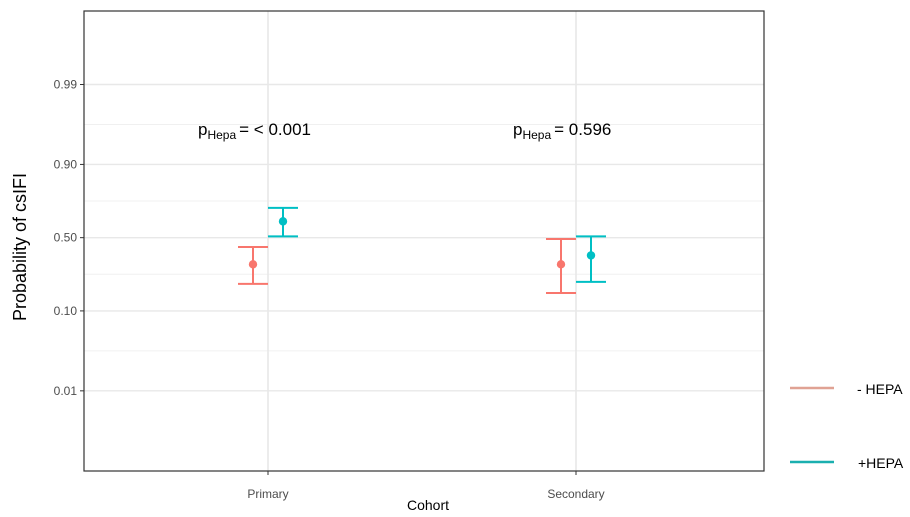  Describe the element at coordinates (66, 84) in the screenshot. I see `y-tick-label: 0.99` at that location.